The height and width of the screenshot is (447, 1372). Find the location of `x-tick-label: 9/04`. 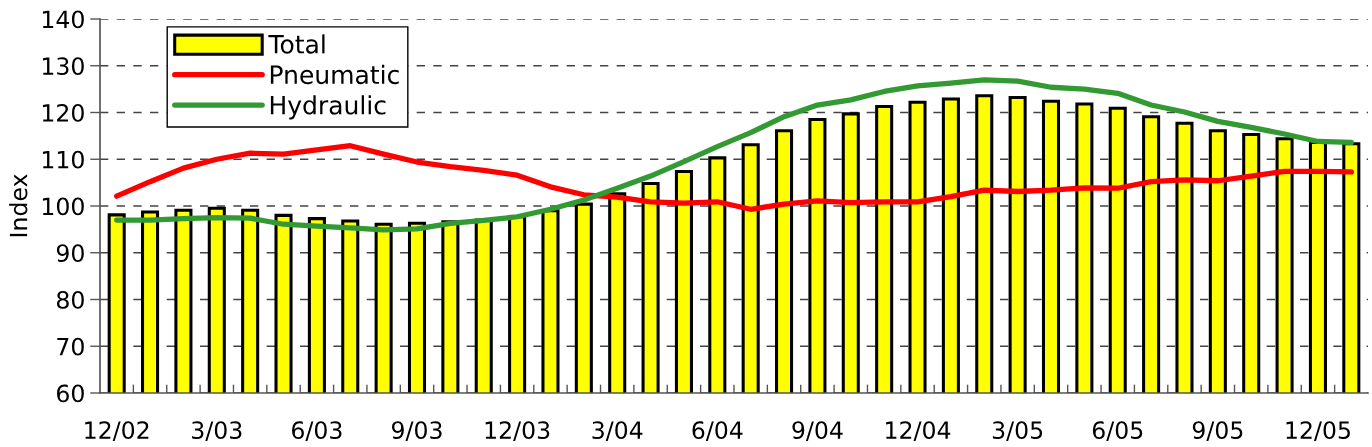

x-tick-label: 9/04 is located at coordinates (817, 431).